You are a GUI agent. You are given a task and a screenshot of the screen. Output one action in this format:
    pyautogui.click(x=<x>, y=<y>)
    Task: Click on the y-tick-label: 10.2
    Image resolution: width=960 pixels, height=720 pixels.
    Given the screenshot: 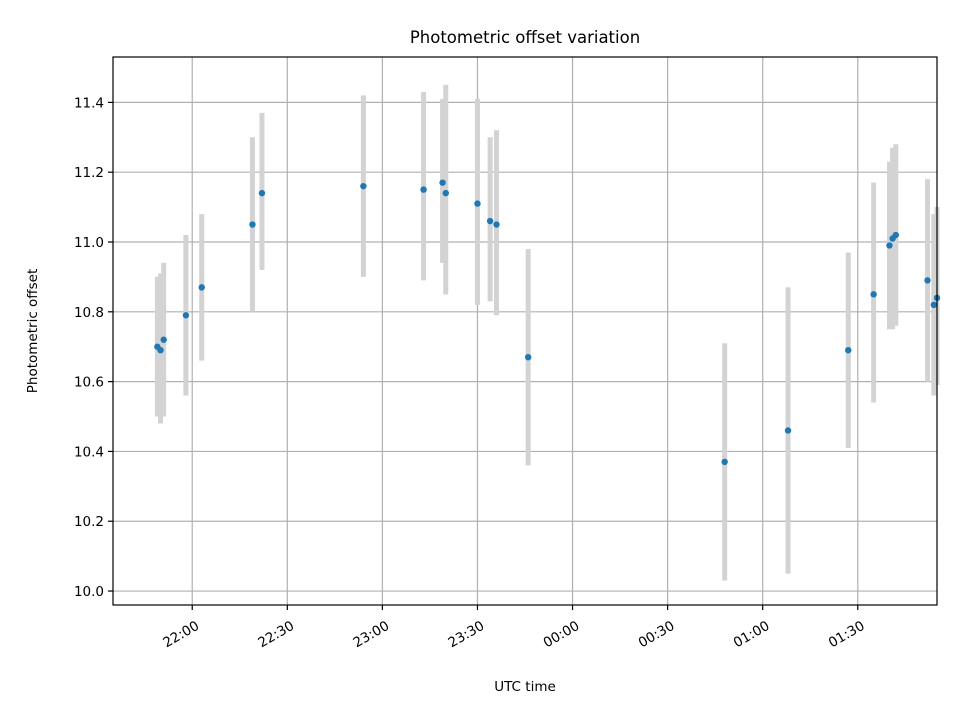 What is the action you would take?
    pyautogui.click(x=89, y=522)
    